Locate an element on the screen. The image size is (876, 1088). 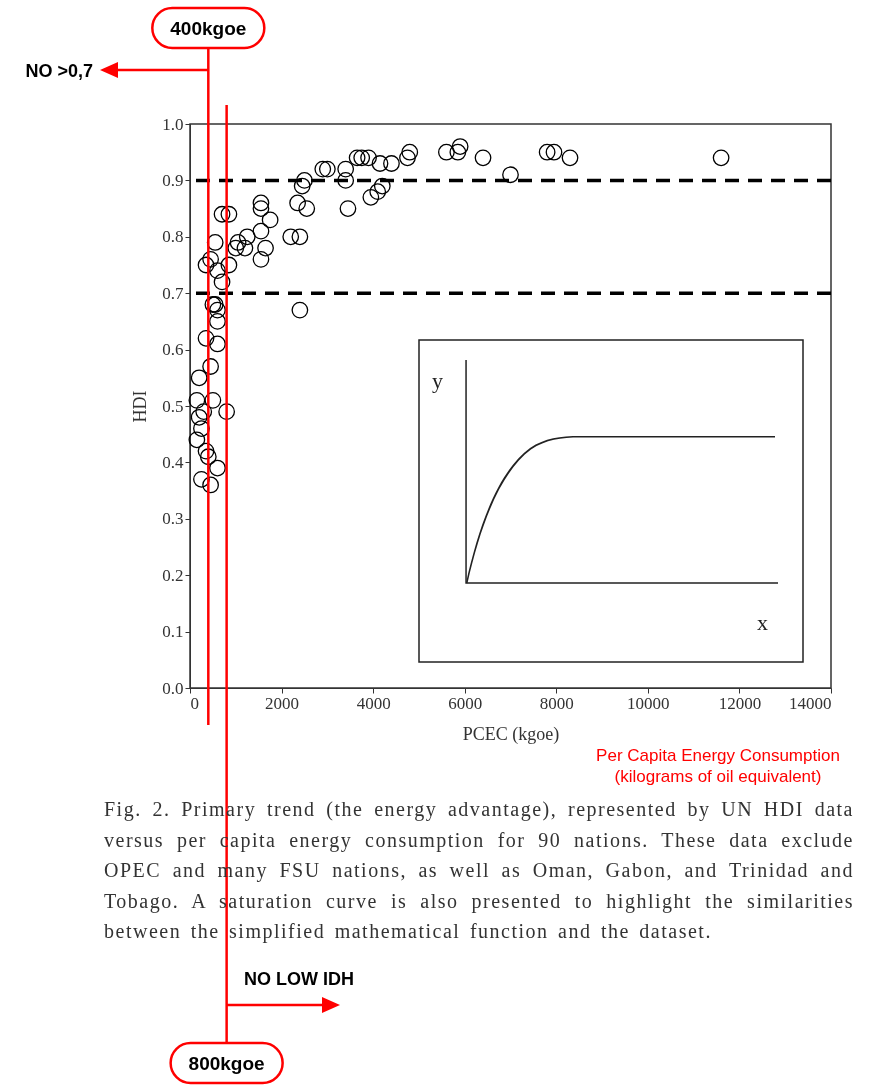
y-tick-label: 0.7 is located at coordinates (173, 293).